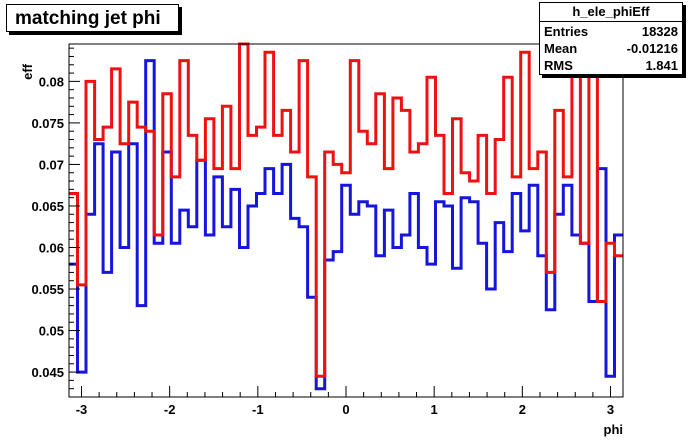  What do you see at coordinates (47, 206) in the screenshot?
I see `y-tick-label: 0.065` at bounding box center [47, 206].